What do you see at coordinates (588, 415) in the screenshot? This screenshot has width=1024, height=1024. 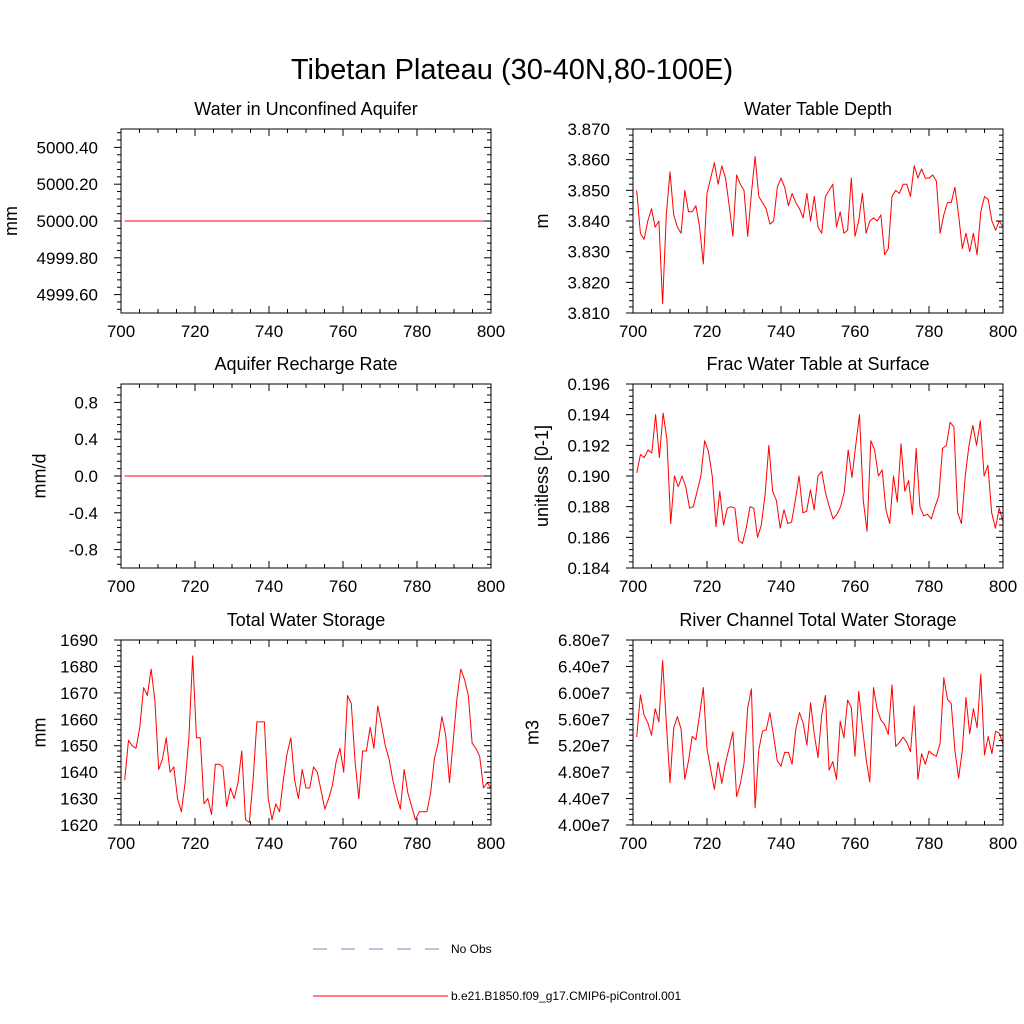 I see `y-tick-label: 0.194` at bounding box center [588, 415].